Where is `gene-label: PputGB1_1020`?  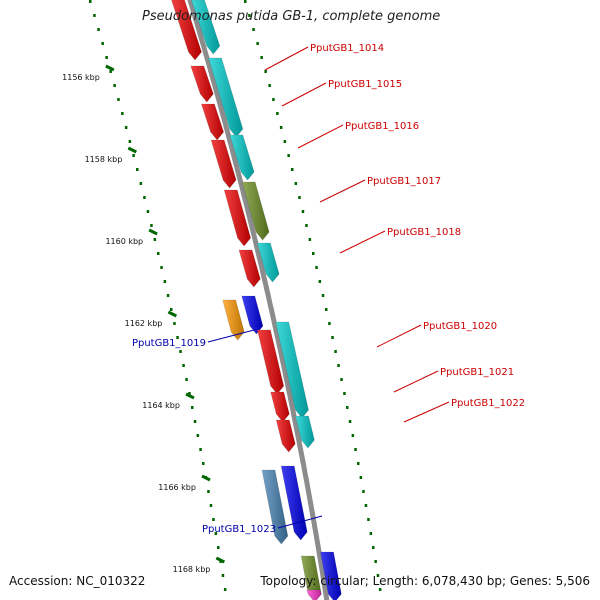
gene-label: PputGB1_1020 is located at coordinates (460, 326).